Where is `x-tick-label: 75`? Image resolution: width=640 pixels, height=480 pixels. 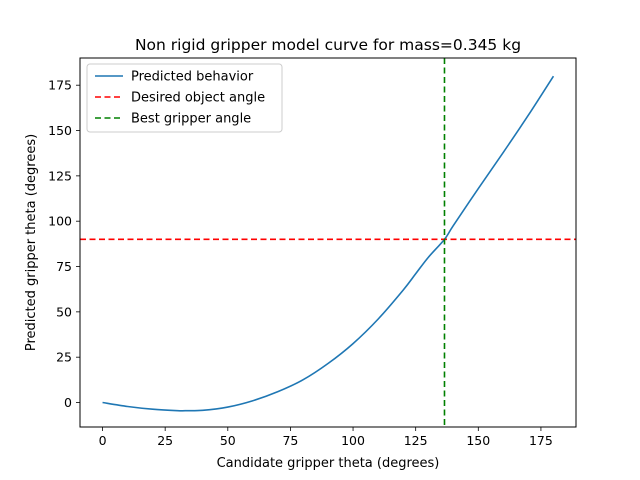
x-tick-label: 75 is located at coordinates (290, 440).